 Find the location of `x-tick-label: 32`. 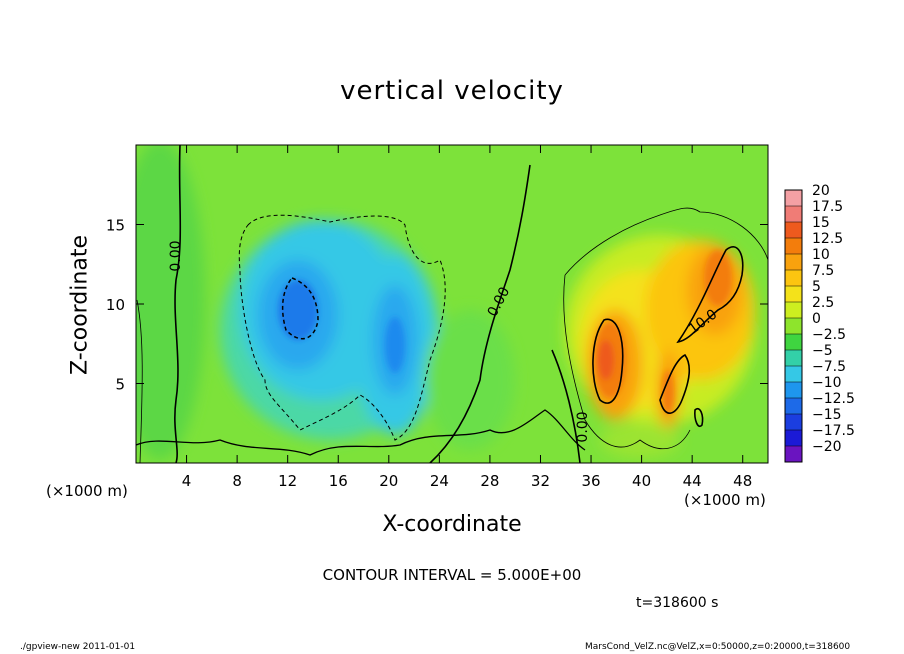

x-tick-label: 32 is located at coordinates (540, 481).